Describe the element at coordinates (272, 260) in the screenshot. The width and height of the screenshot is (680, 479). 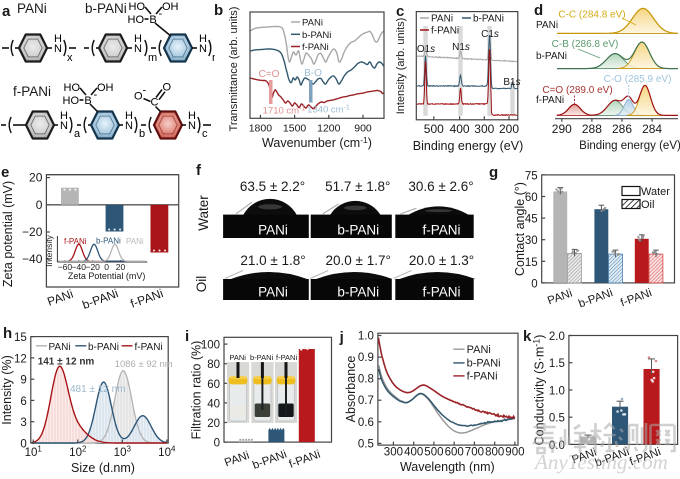
I see `svg-text: 21.0 ± 1.8°` at that location.